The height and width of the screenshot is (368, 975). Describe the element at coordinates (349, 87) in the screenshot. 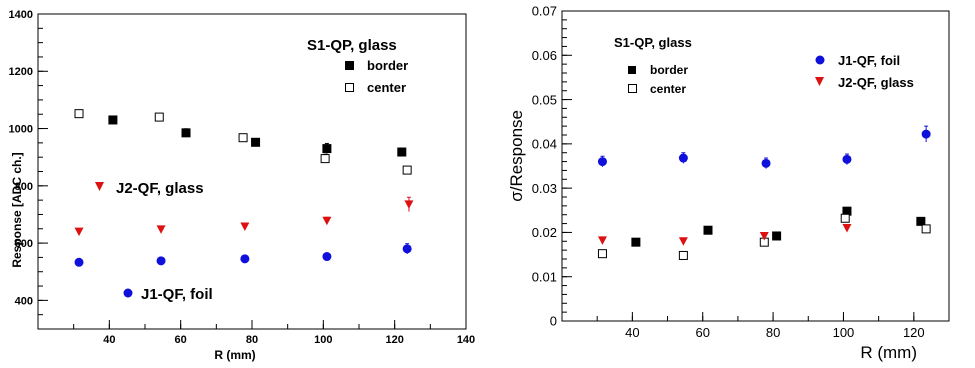

I see `left-legend-center-marker` at that location.